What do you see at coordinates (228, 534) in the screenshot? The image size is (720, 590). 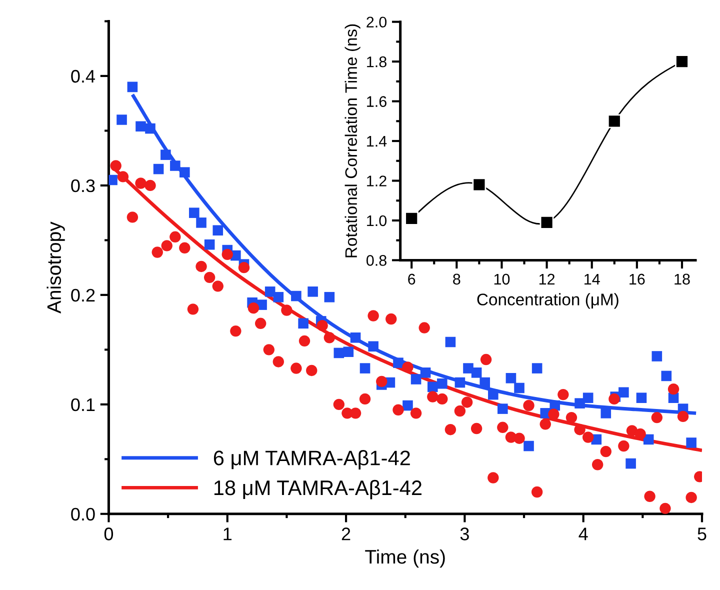 I see `x-tick-label: 1` at bounding box center [228, 534].